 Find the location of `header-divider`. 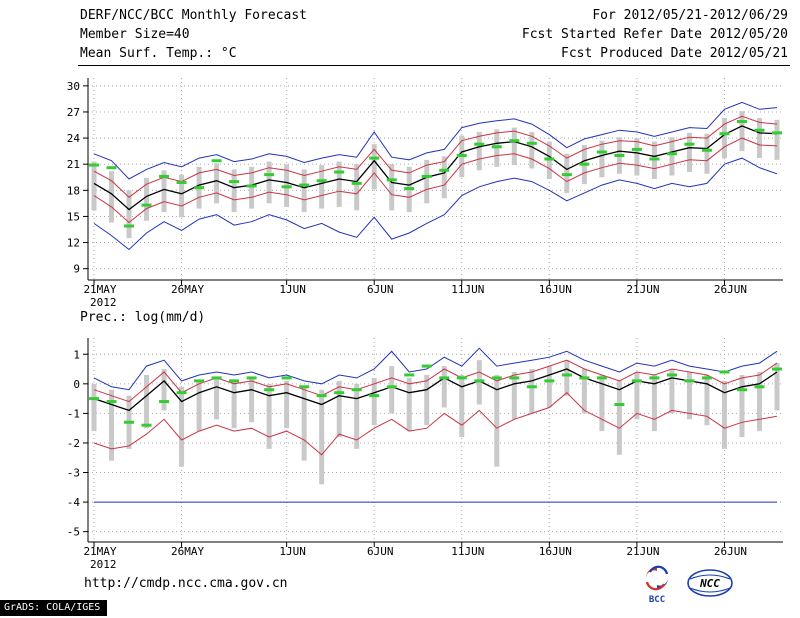

header-divider is located at coordinates (434, 65).